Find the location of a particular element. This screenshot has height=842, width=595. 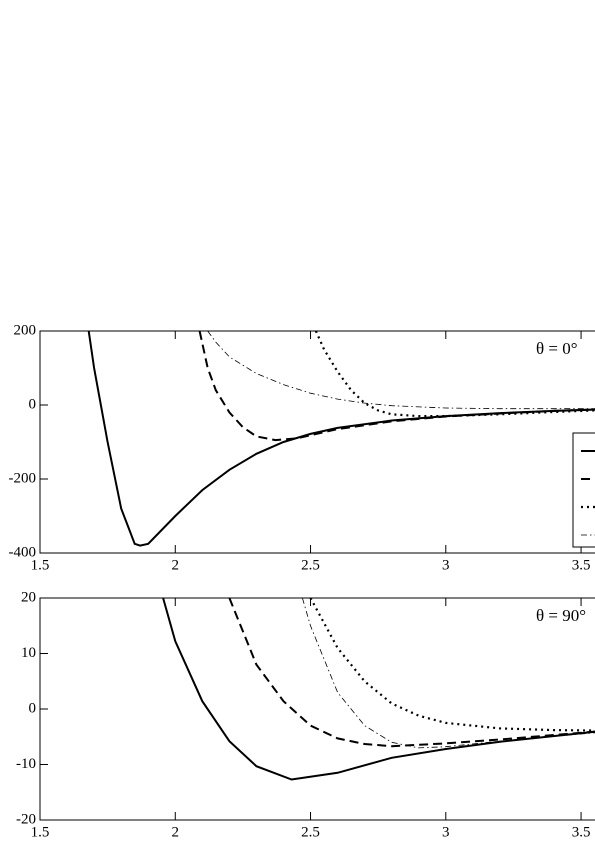

legend-box is located at coordinates (583, 490).